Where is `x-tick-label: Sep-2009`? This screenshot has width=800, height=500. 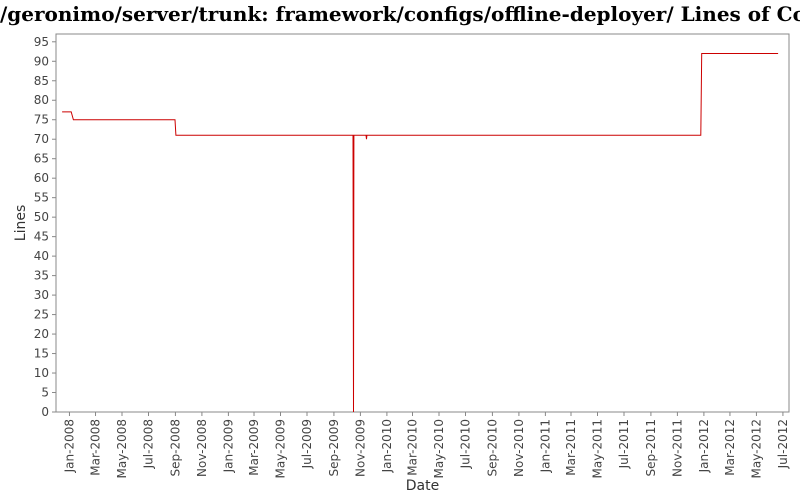
x-tick-label: Sep-2009 is located at coordinates (334, 448).